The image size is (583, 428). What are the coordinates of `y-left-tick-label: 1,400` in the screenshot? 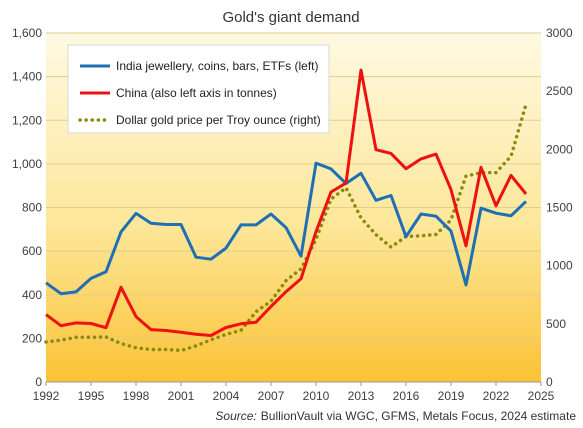 It's located at (27, 77).